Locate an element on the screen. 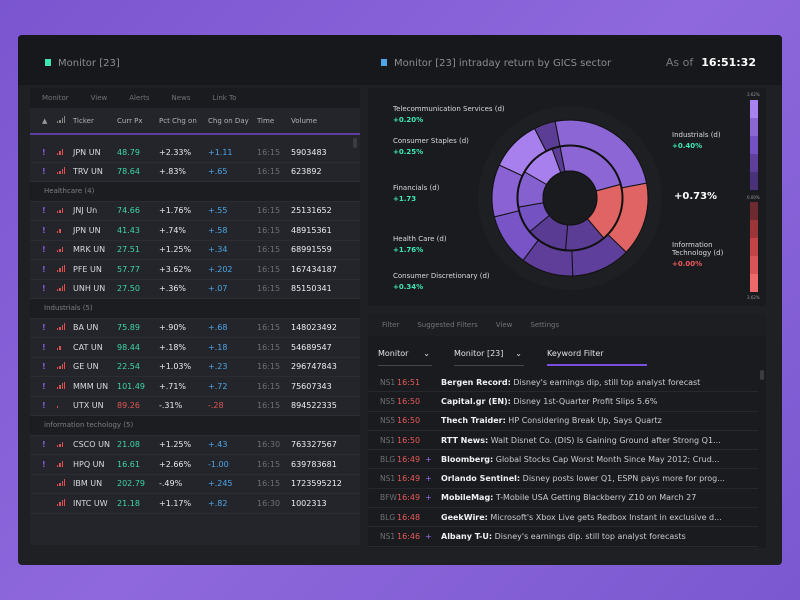 The height and width of the screenshot is (600, 800). sector-label: Information Technology (d) +0.00% is located at coordinates (707, 254).